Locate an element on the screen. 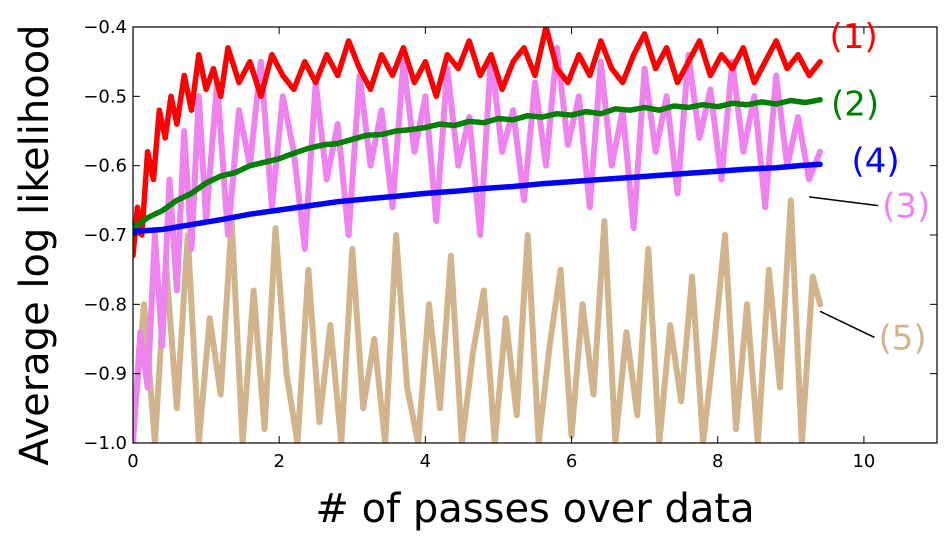  y-tick-label: −0.5 is located at coordinates (105, 96).